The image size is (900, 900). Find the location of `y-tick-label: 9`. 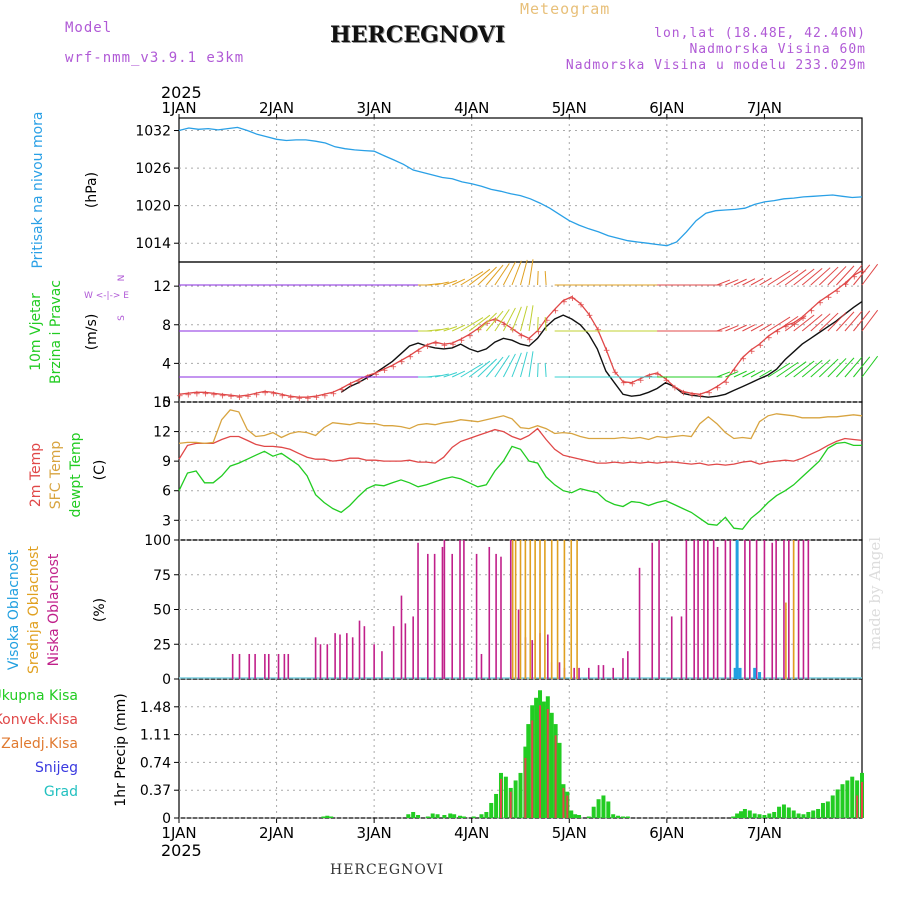

y-tick-label: 9 is located at coordinates (166, 462).